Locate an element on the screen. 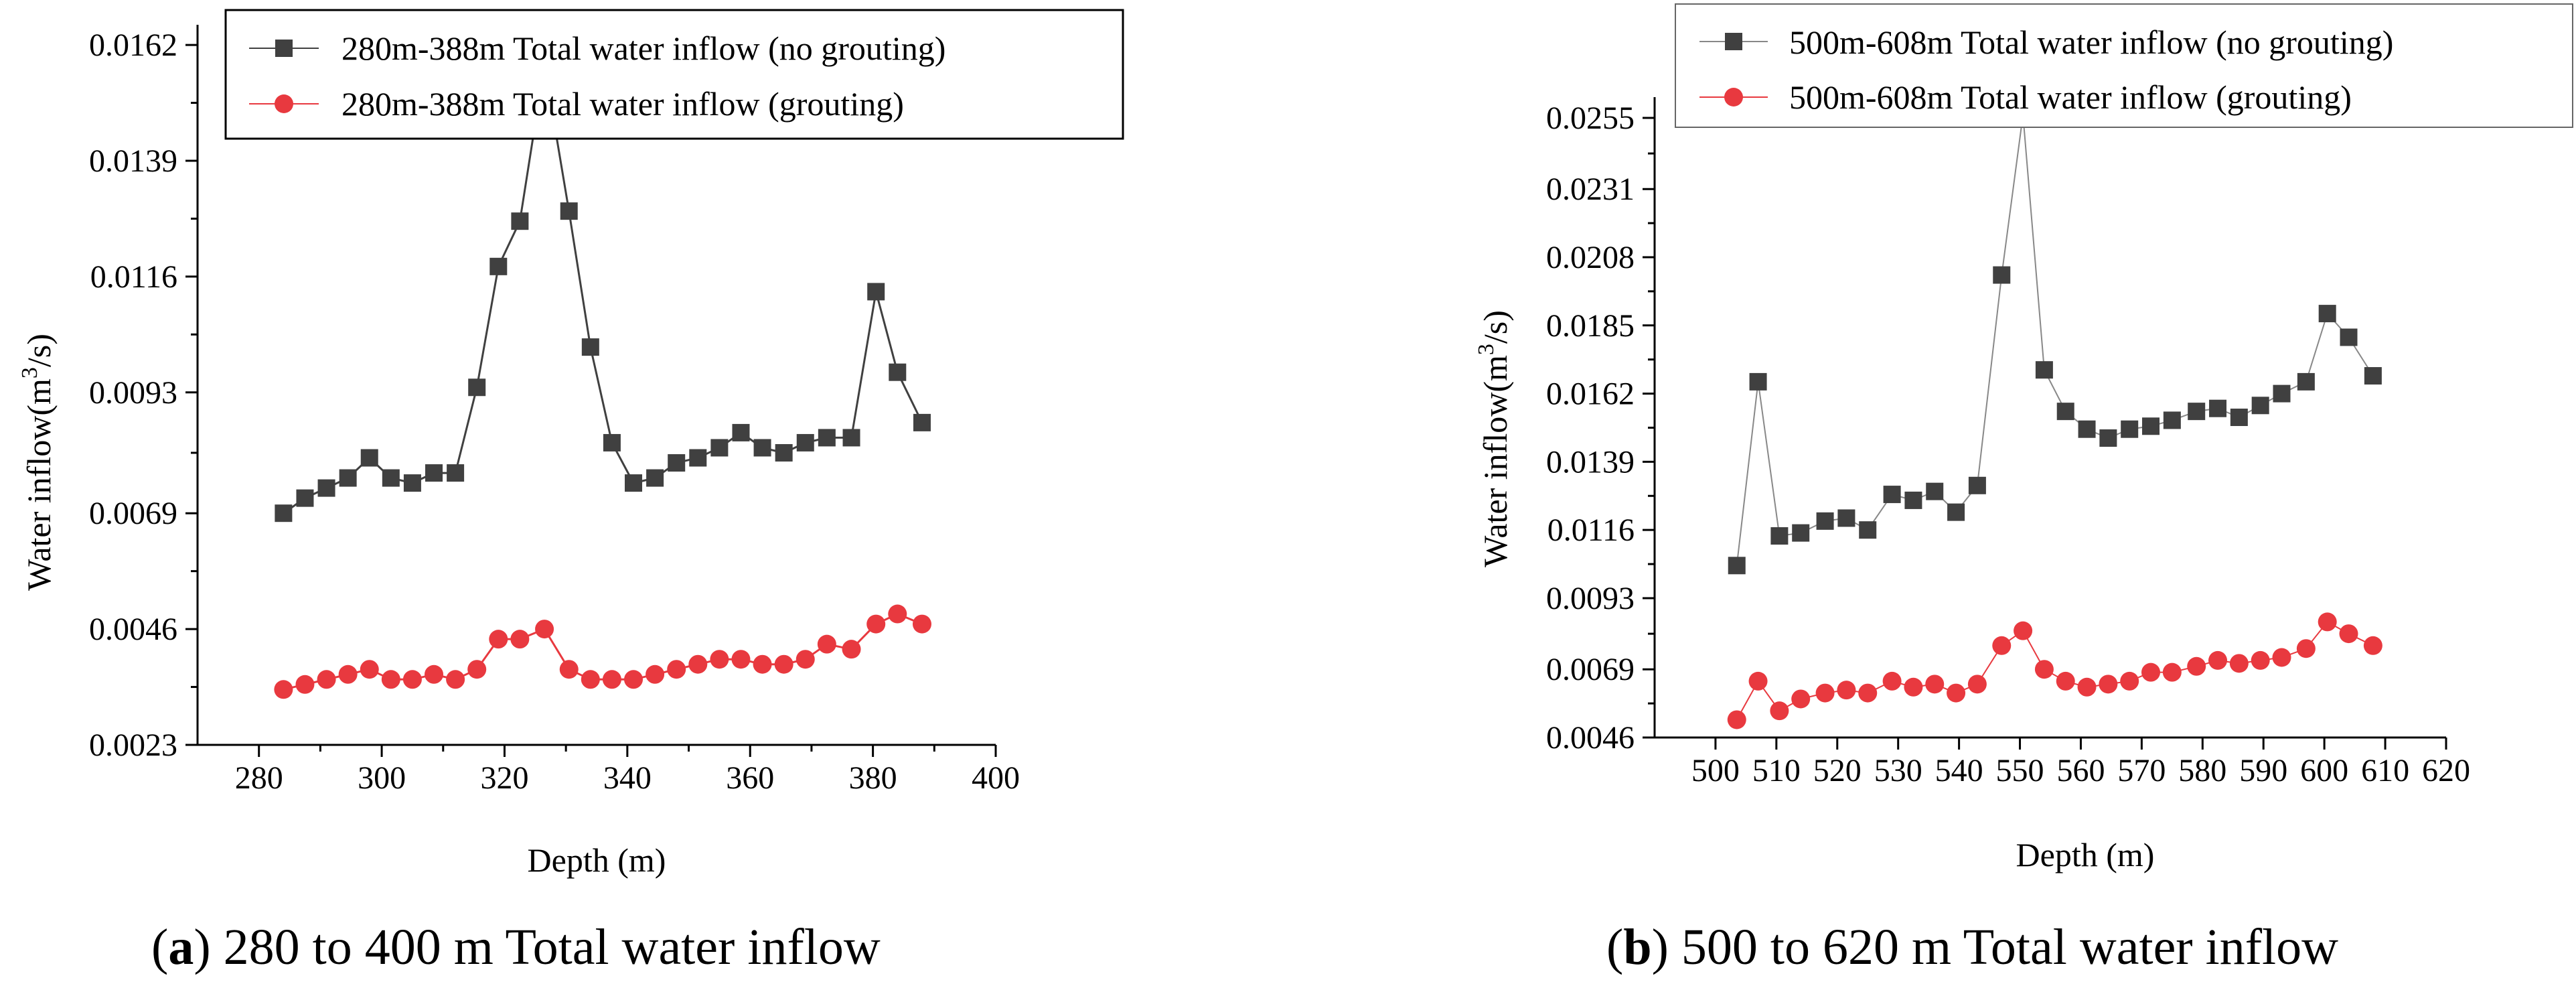  panel-b-y-tick-label: 0.0255 is located at coordinates (1590, 118).